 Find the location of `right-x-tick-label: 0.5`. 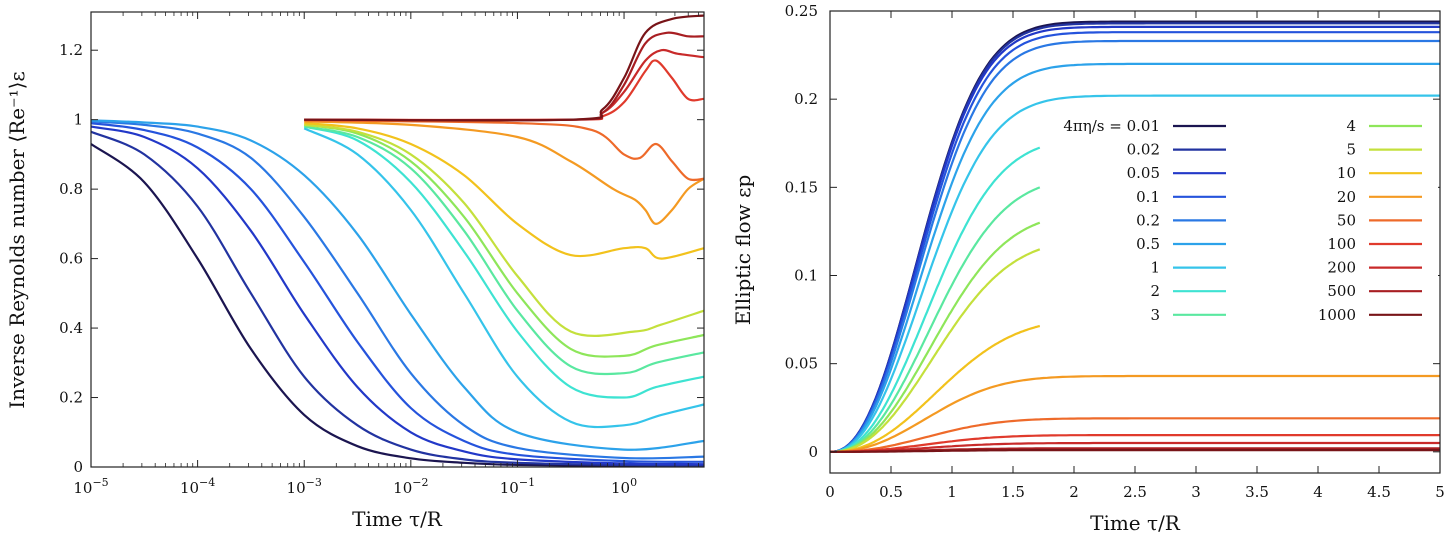

right-x-tick-label: 0.5 is located at coordinates (891, 492).